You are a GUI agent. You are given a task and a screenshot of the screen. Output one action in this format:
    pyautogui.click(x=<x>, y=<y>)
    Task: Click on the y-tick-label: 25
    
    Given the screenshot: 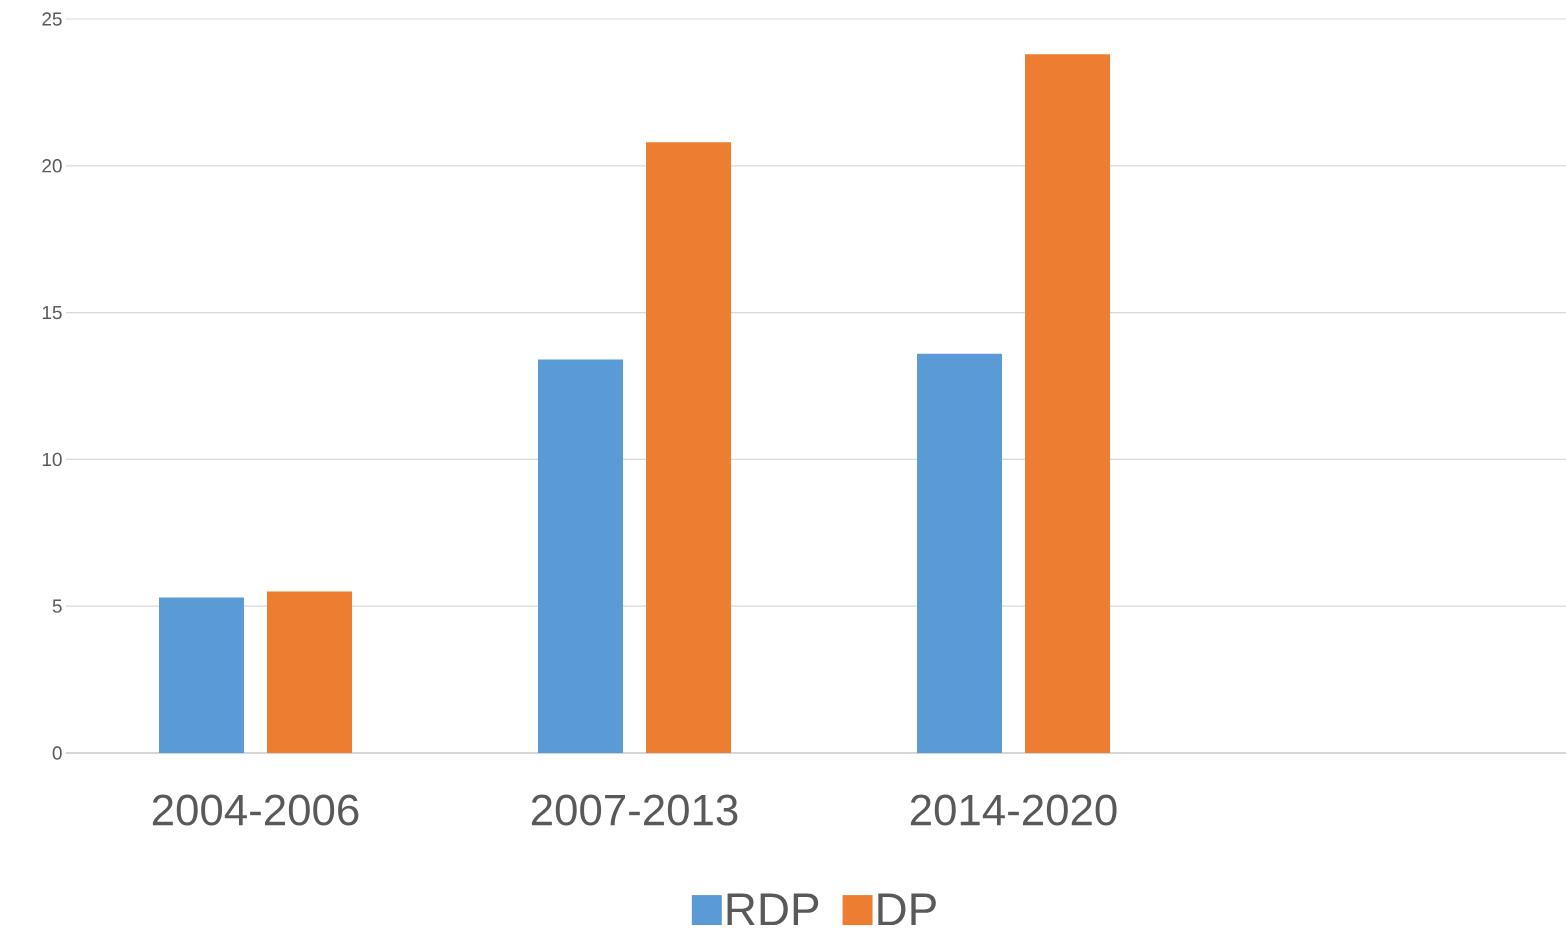 What is the action you would take?
    pyautogui.click(x=52, y=19)
    